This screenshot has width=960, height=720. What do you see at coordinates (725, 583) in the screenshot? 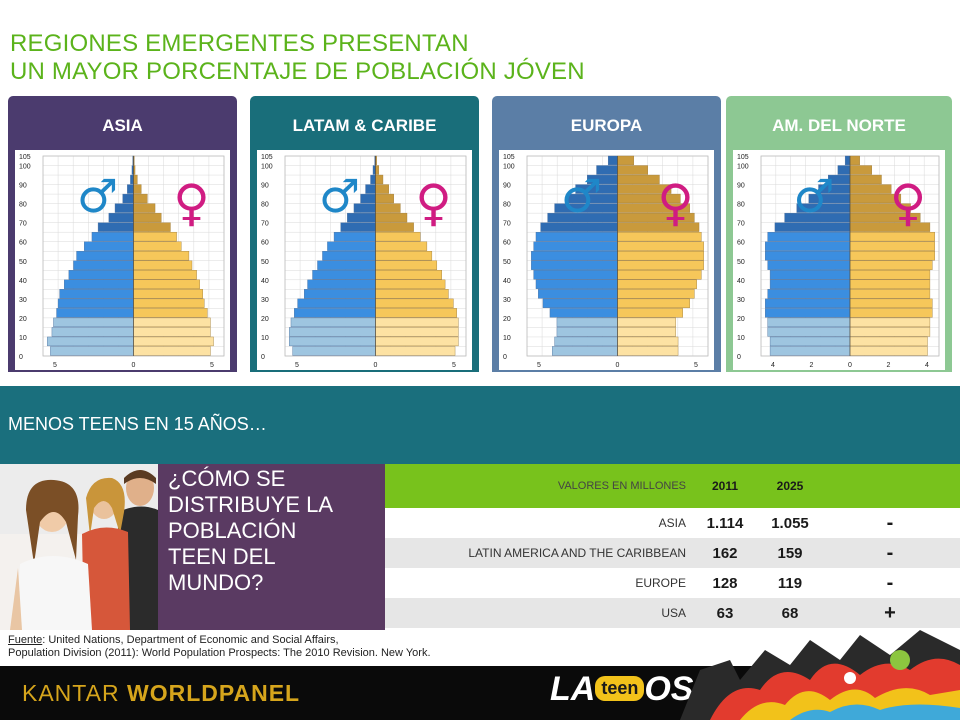
I see `table-cell-2011: 128` at bounding box center [725, 583].